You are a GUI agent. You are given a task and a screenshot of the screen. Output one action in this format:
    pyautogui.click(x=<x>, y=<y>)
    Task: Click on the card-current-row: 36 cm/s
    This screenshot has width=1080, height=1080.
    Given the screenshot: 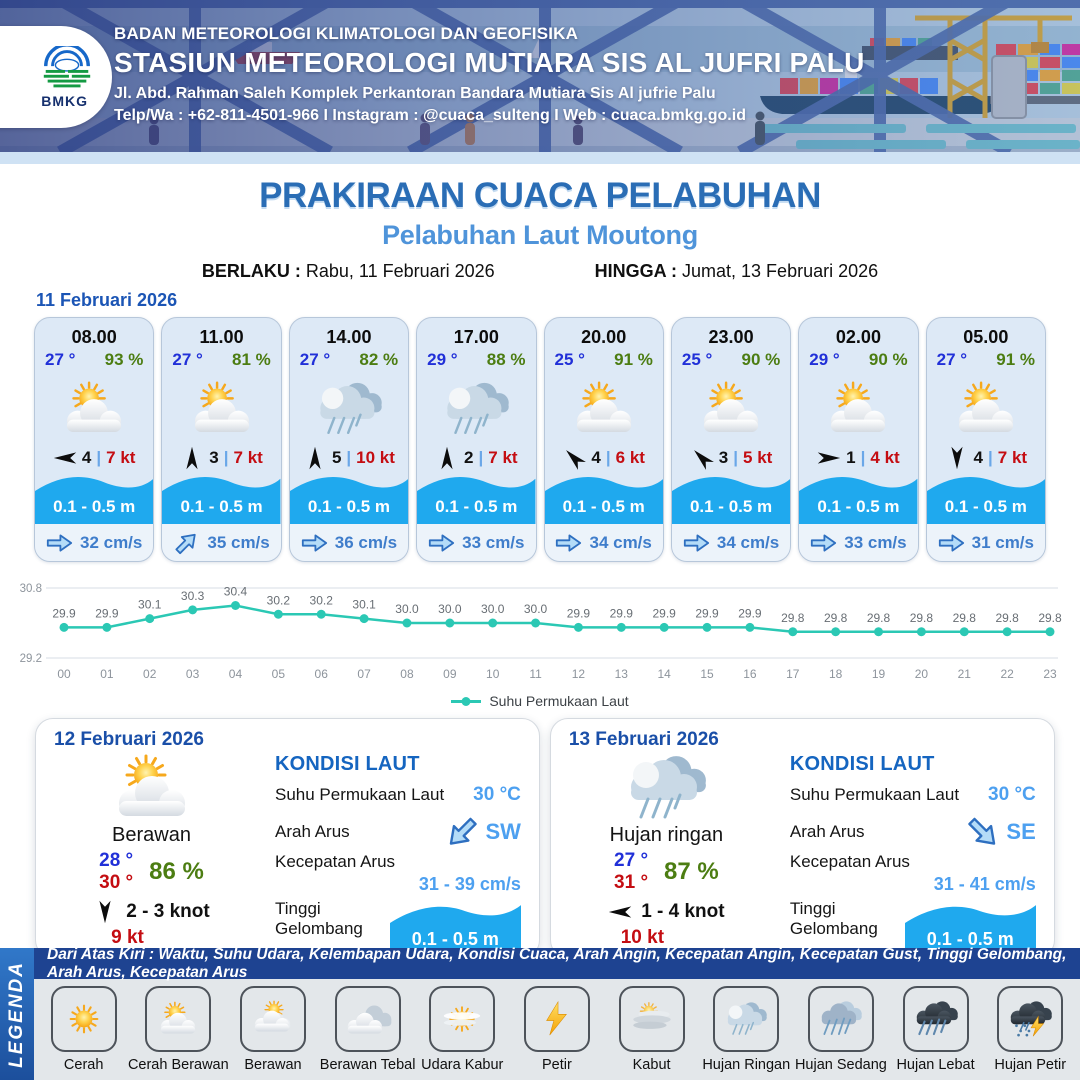 What is the action you would take?
    pyautogui.click(x=349, y=542)
    